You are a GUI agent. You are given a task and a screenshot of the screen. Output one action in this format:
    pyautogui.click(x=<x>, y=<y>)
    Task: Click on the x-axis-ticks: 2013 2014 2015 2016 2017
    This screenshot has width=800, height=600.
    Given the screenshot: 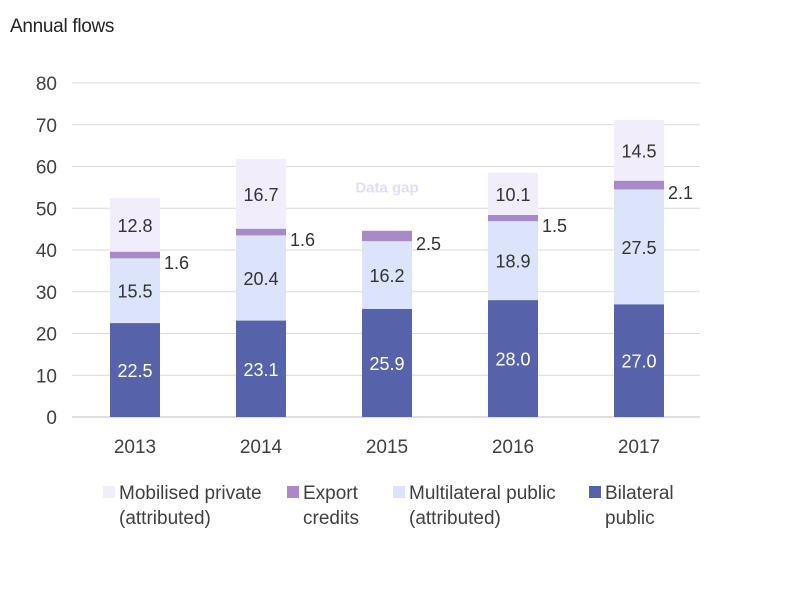 What is the action you would take?
    pyautogui.click(x=387, y=447)
    